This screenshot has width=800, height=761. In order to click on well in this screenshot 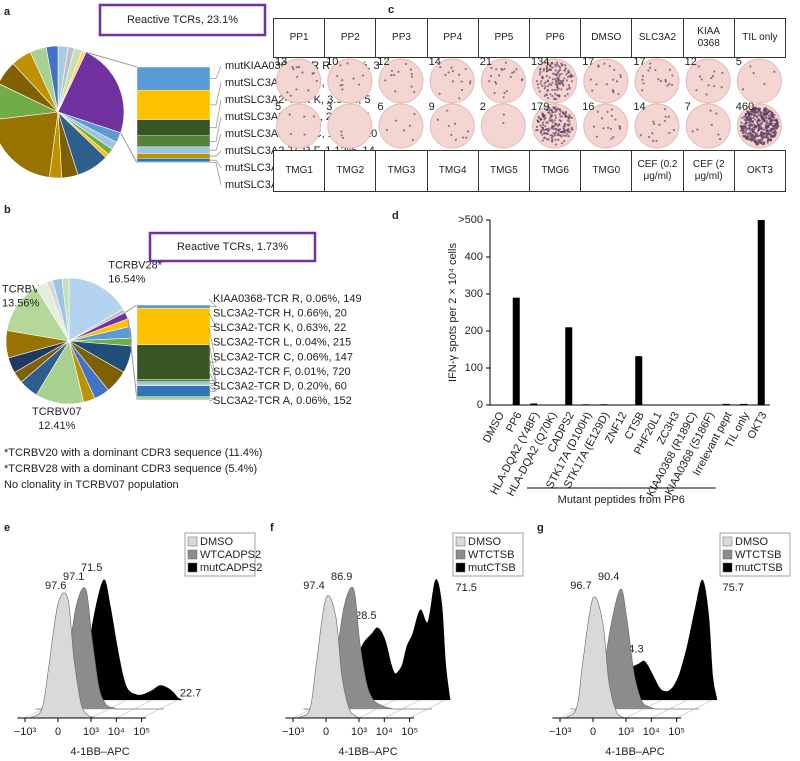, I will do `click(606, 81)`.